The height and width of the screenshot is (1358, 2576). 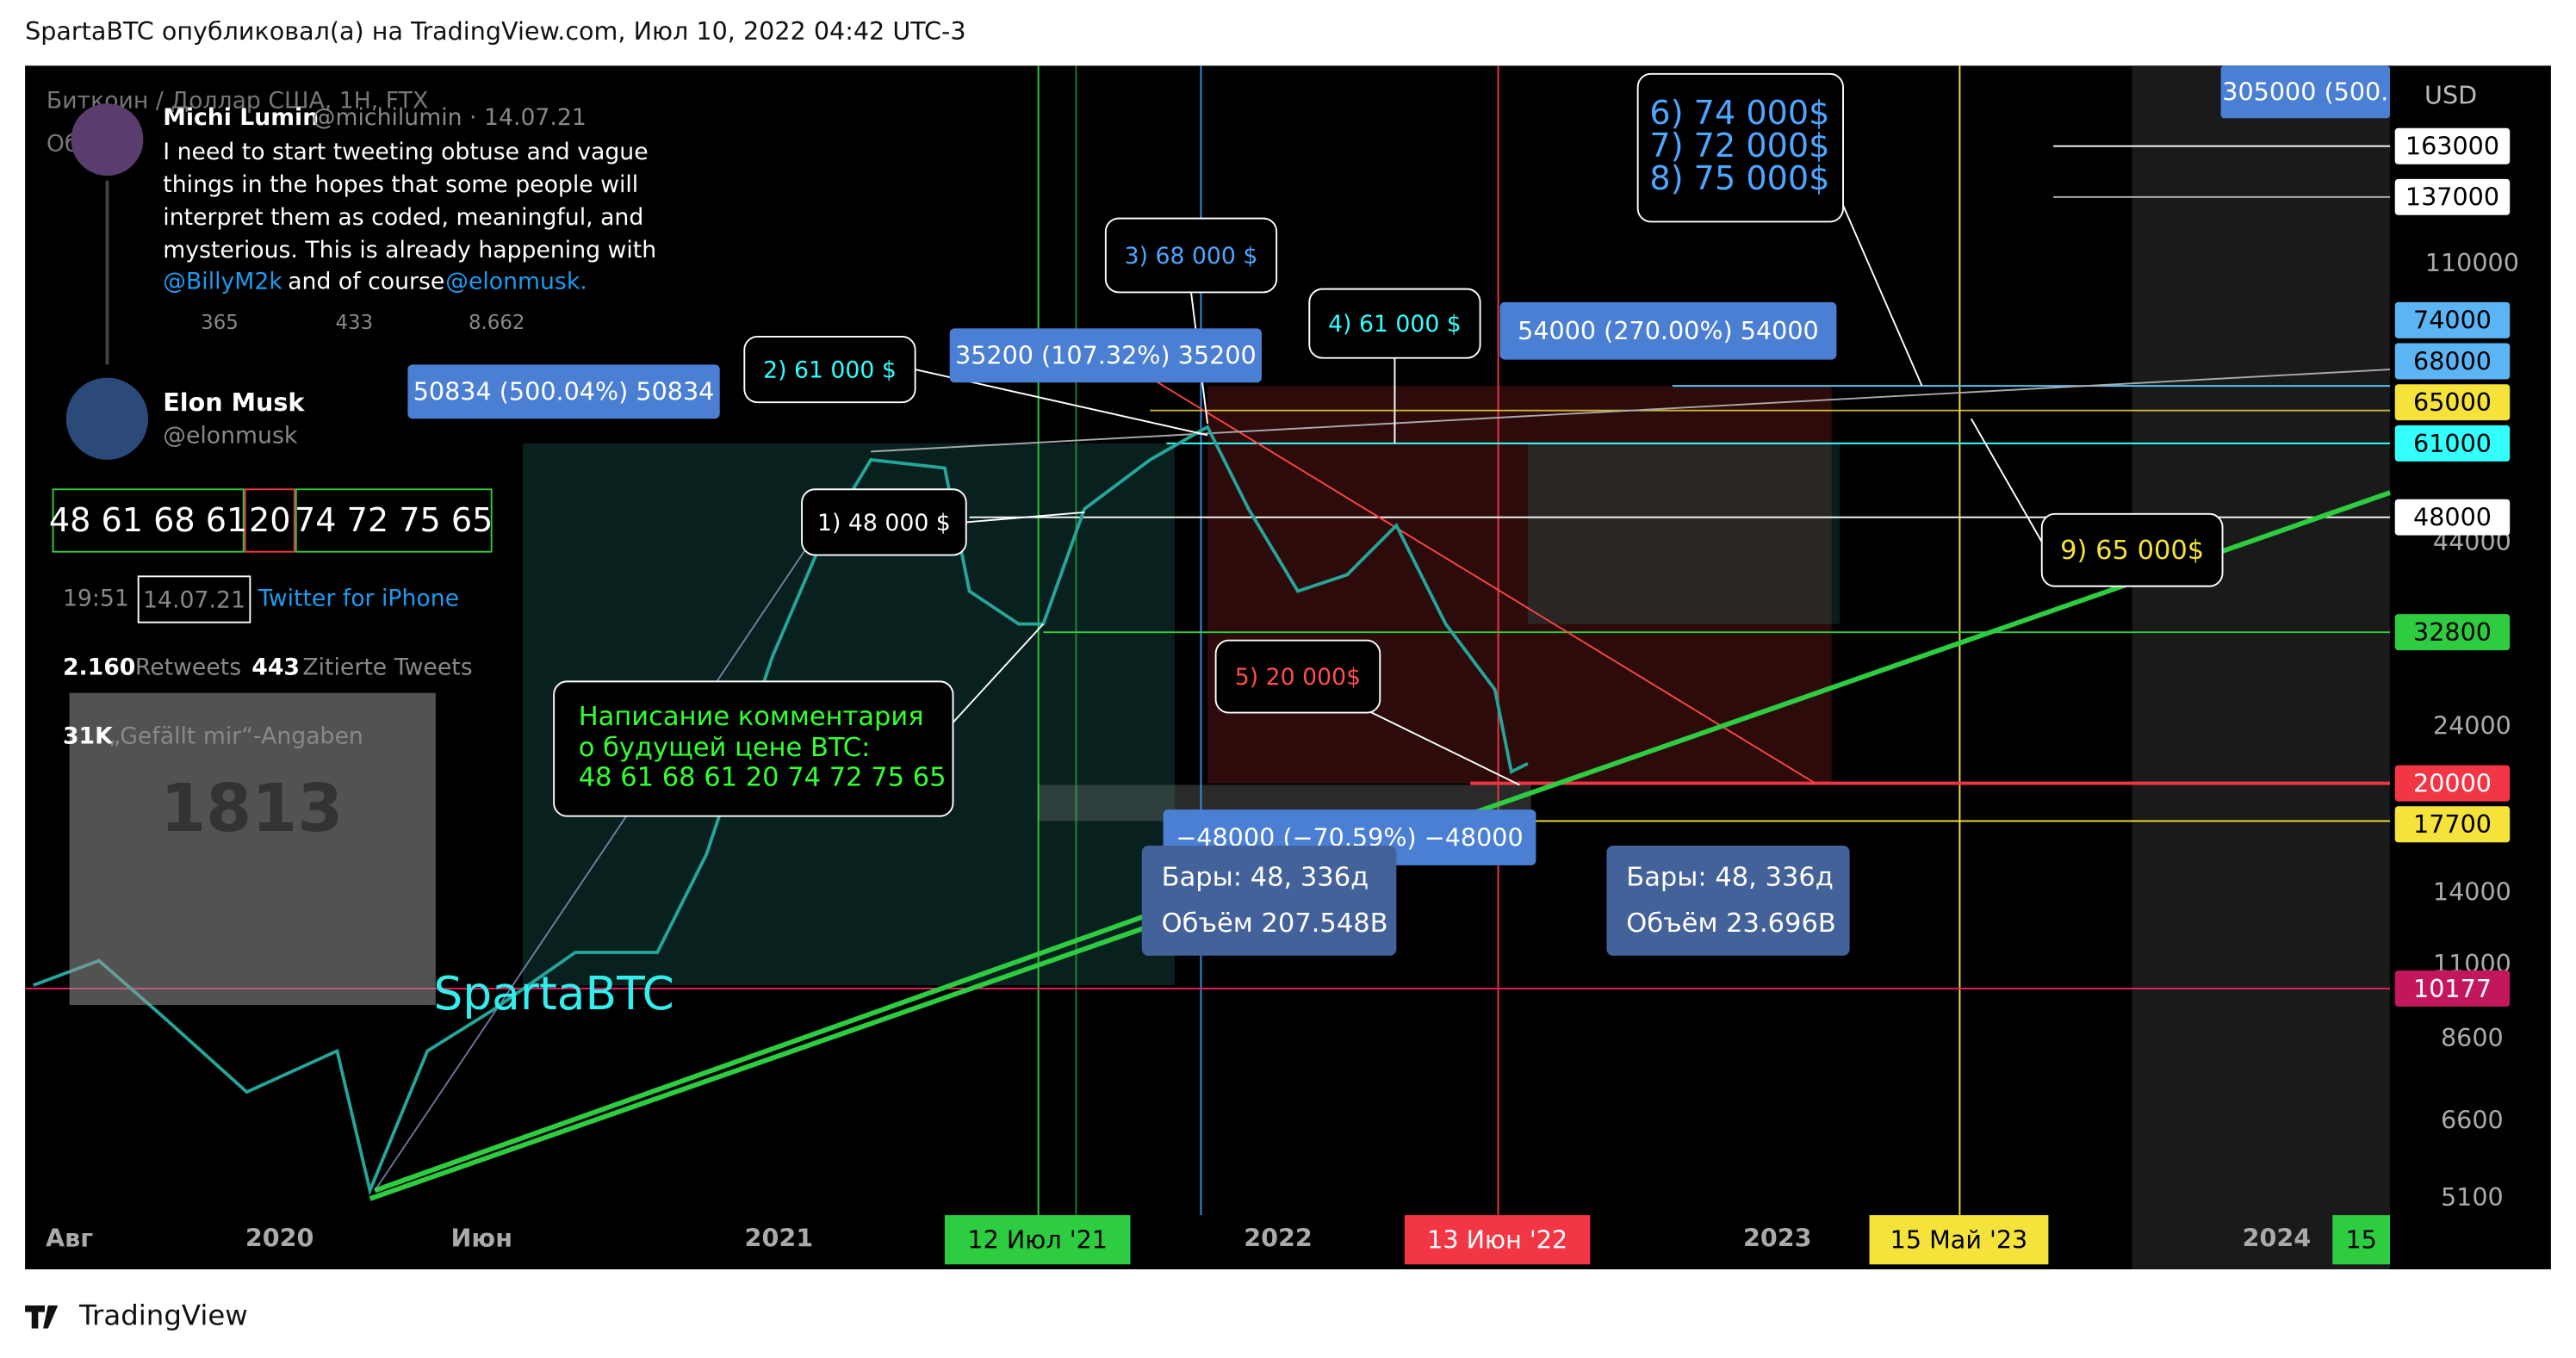 I want to click on time-label: 2024, so click(x=2277, y=1239).